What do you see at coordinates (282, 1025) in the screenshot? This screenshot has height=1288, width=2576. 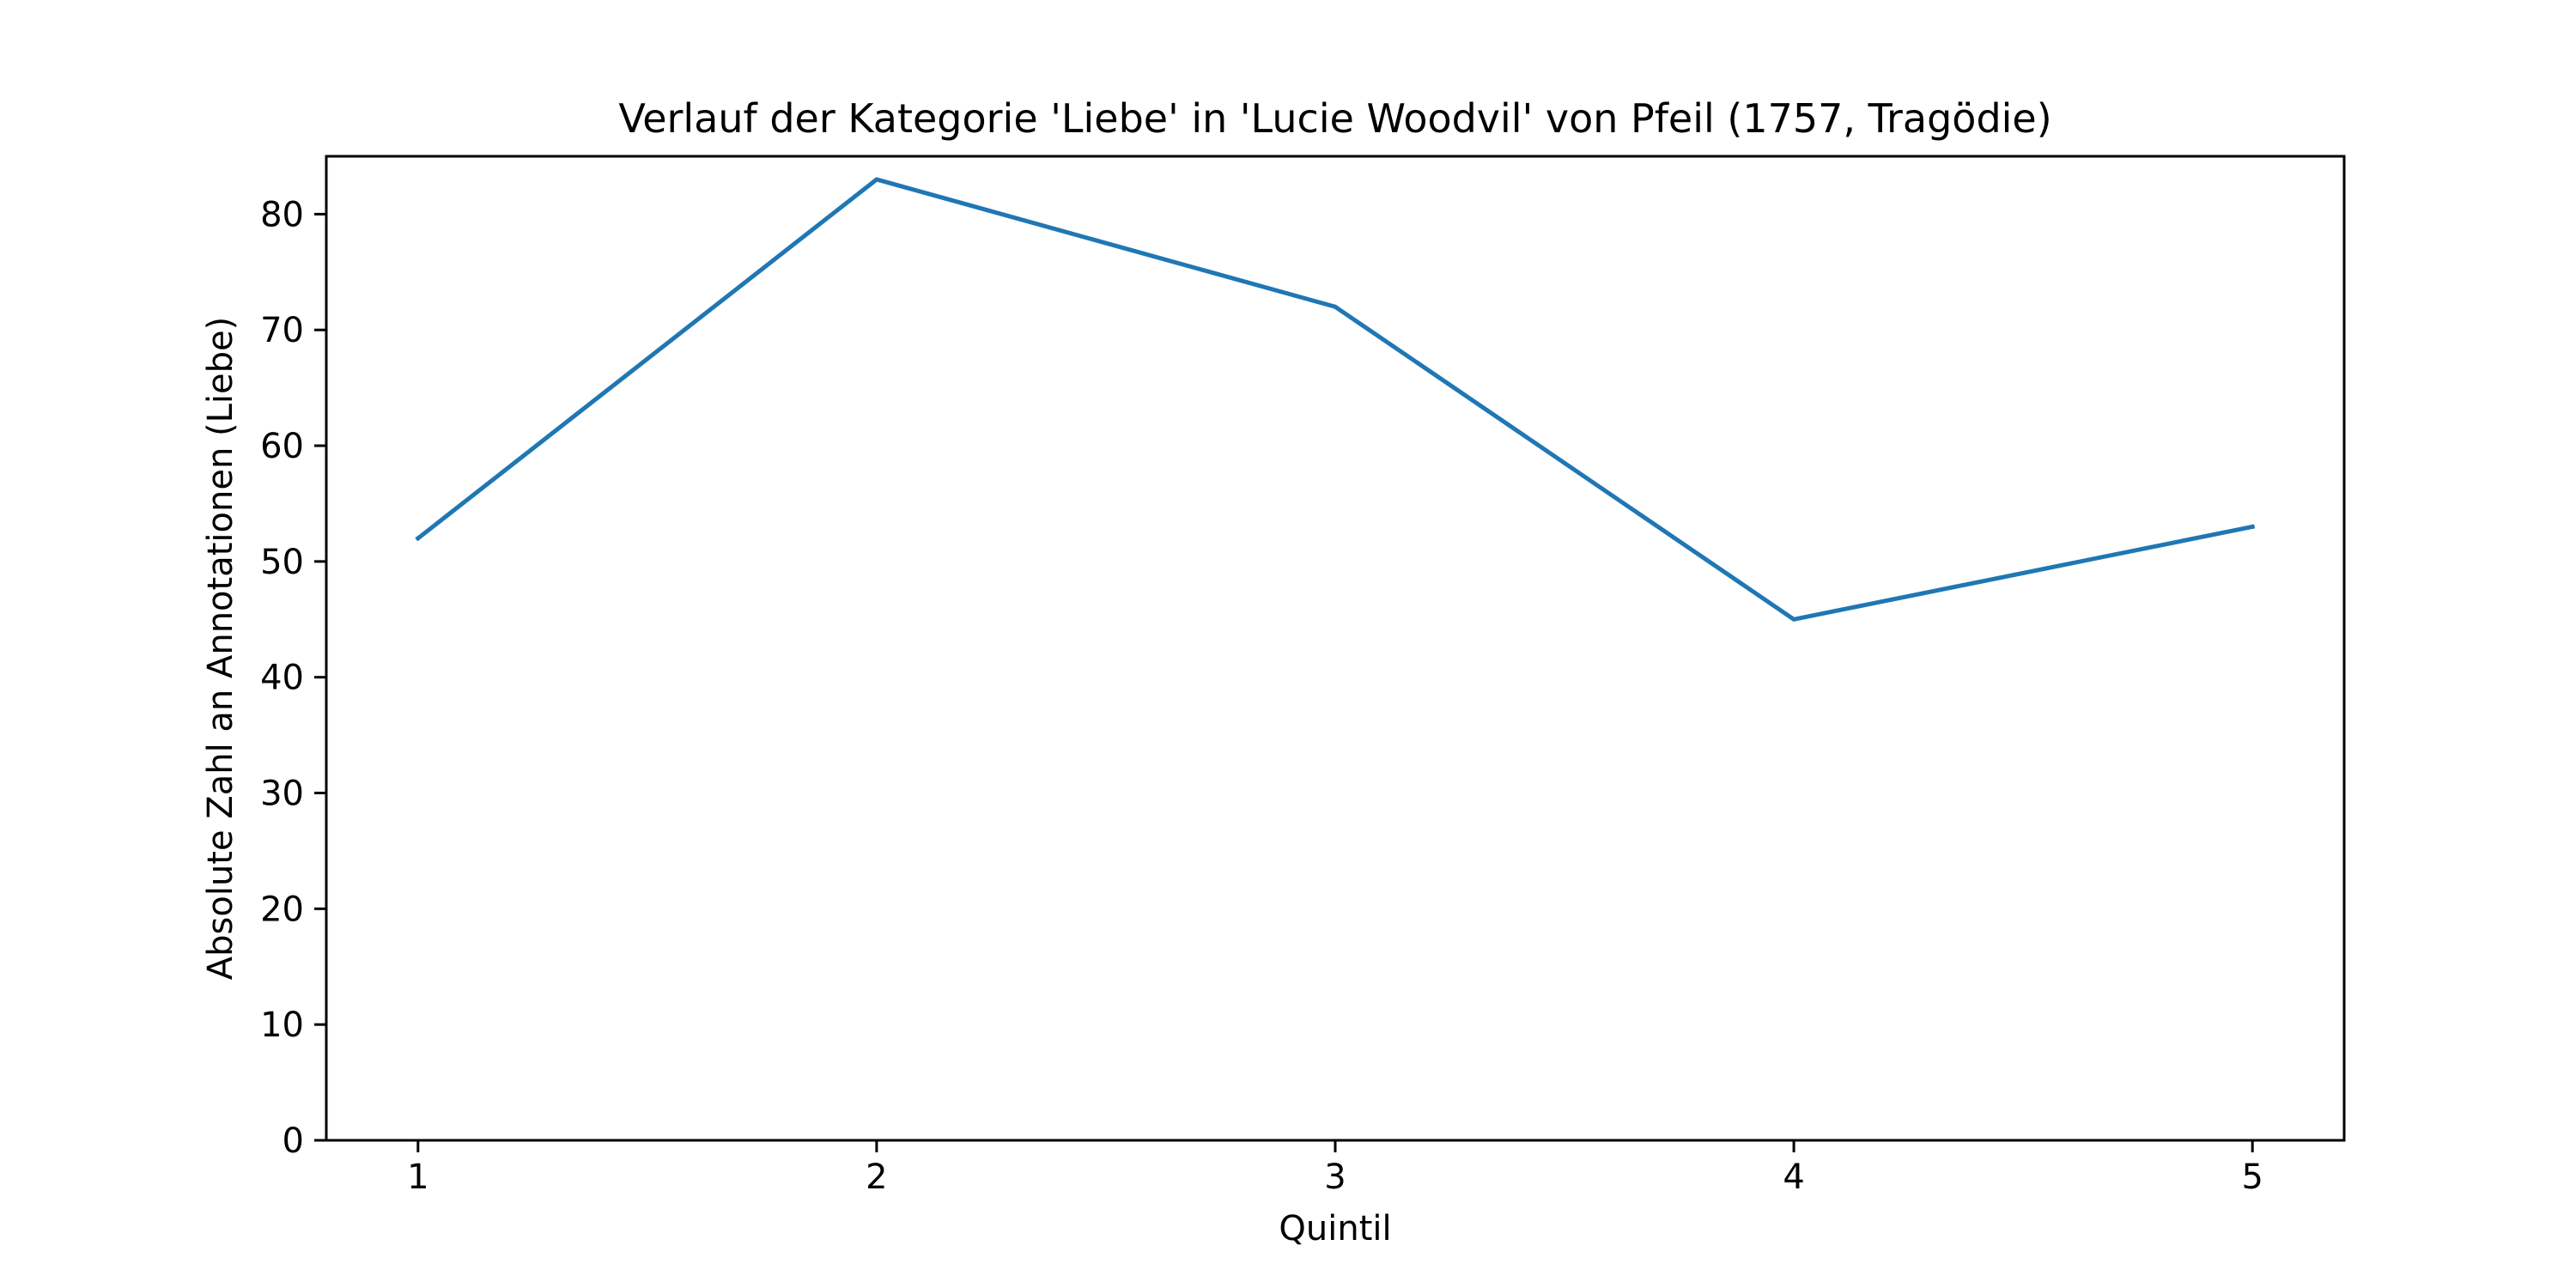 I see `y-tick-label: 10` at bounding box center [282, 1025].